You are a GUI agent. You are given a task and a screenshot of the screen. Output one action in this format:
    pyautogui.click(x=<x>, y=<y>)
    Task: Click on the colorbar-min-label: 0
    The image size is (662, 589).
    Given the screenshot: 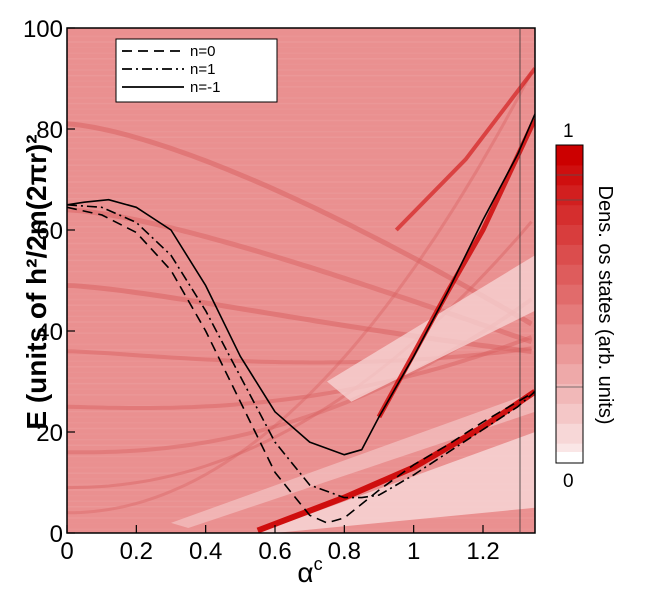 What is the action you would take?
    pyautogui.click(x=568, y=481)
    